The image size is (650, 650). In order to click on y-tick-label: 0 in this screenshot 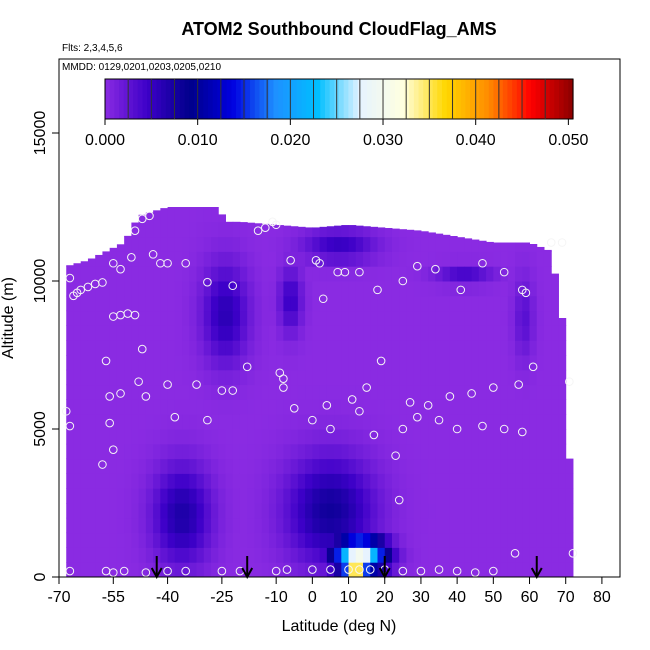, I will do `click(40, 576)`.